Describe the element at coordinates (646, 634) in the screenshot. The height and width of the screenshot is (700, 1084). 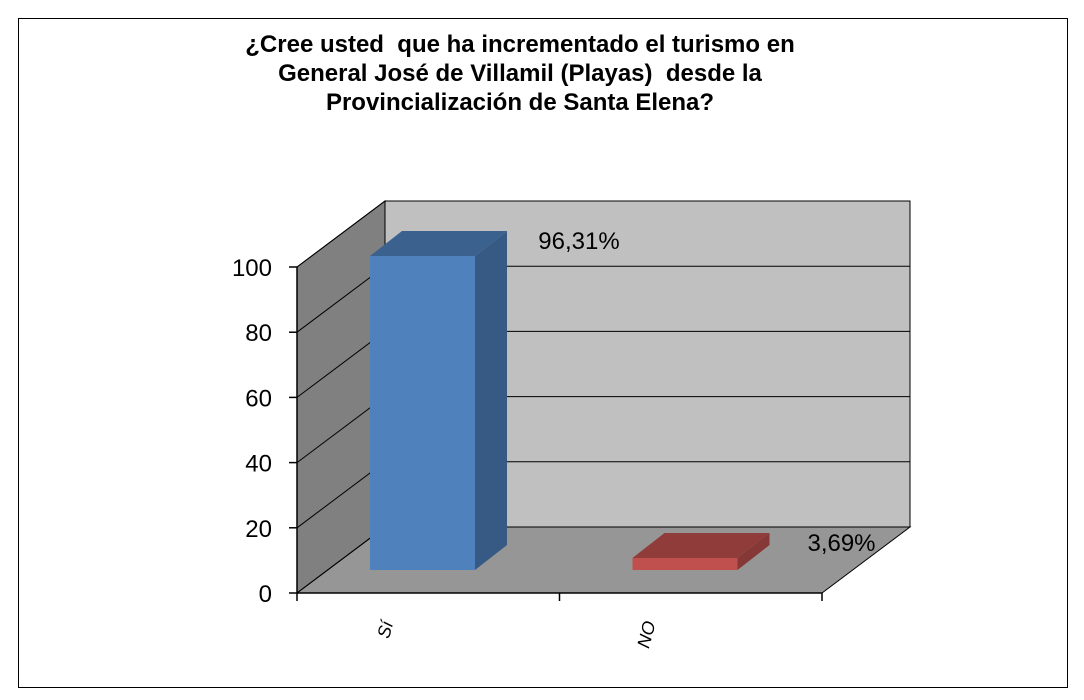
I see `x-tick-label: NO` at that location.